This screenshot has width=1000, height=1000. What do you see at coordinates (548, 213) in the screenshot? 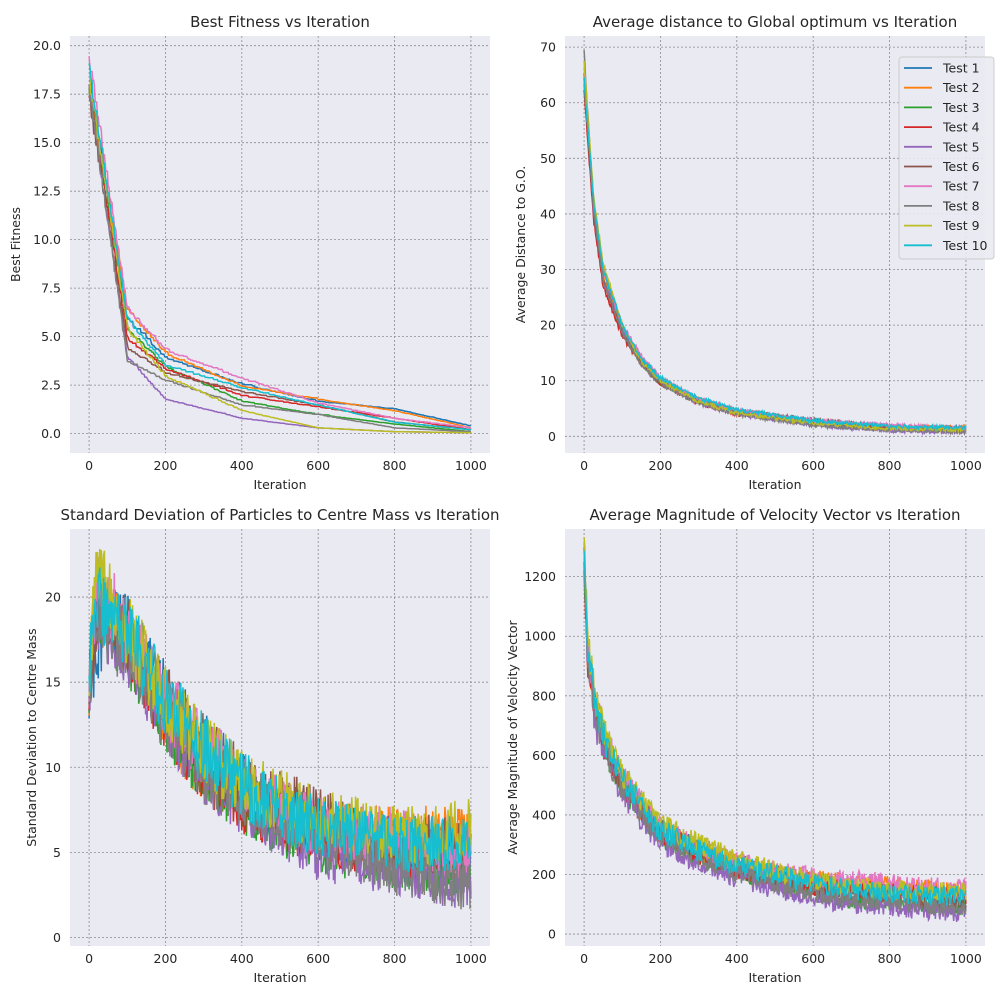
I see `y-tick-label: 40` at bounding box center [548, 213].